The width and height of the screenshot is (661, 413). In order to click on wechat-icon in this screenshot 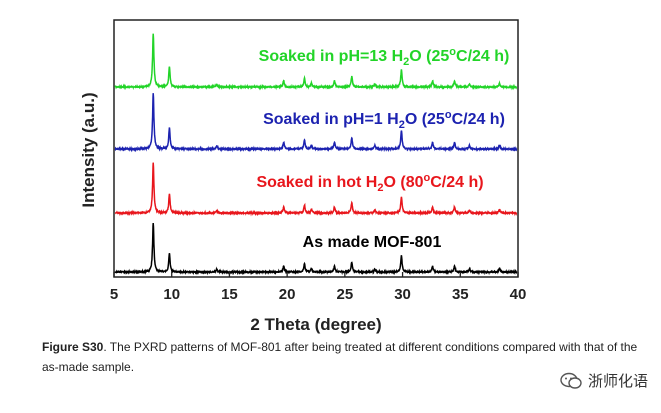, I will do `click(571, 380)`.